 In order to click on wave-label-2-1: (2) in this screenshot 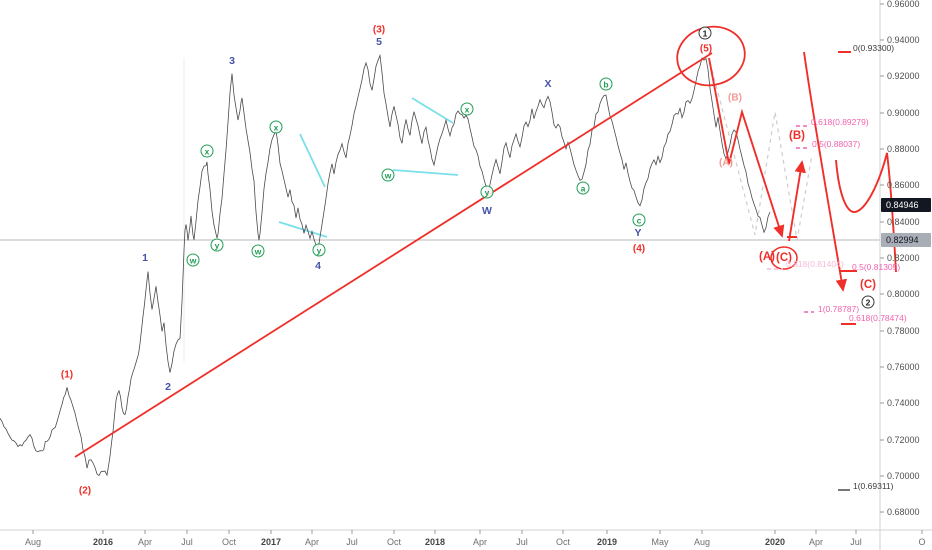, I will do `click(85, 491)`.